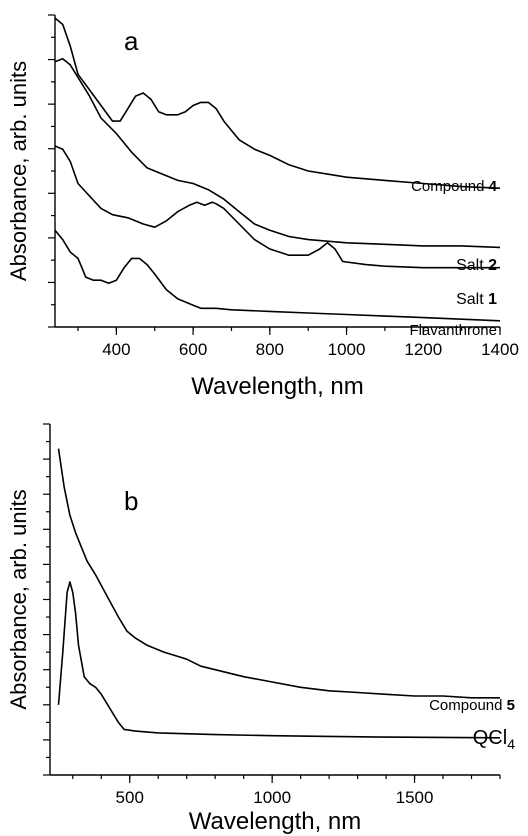  Describe the element at coordinates (490, 738) in the screenshot. I see `series-label-text: QCl` at that location.